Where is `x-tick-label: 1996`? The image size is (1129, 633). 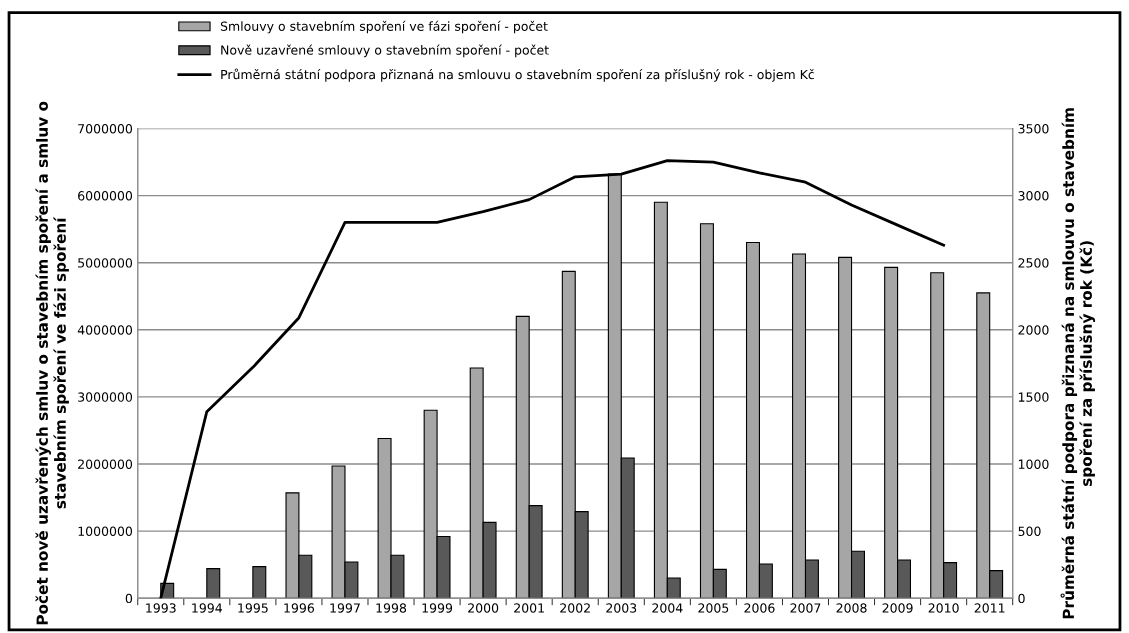
x-tick-label: 1996 is located at coordinates (299, 608).